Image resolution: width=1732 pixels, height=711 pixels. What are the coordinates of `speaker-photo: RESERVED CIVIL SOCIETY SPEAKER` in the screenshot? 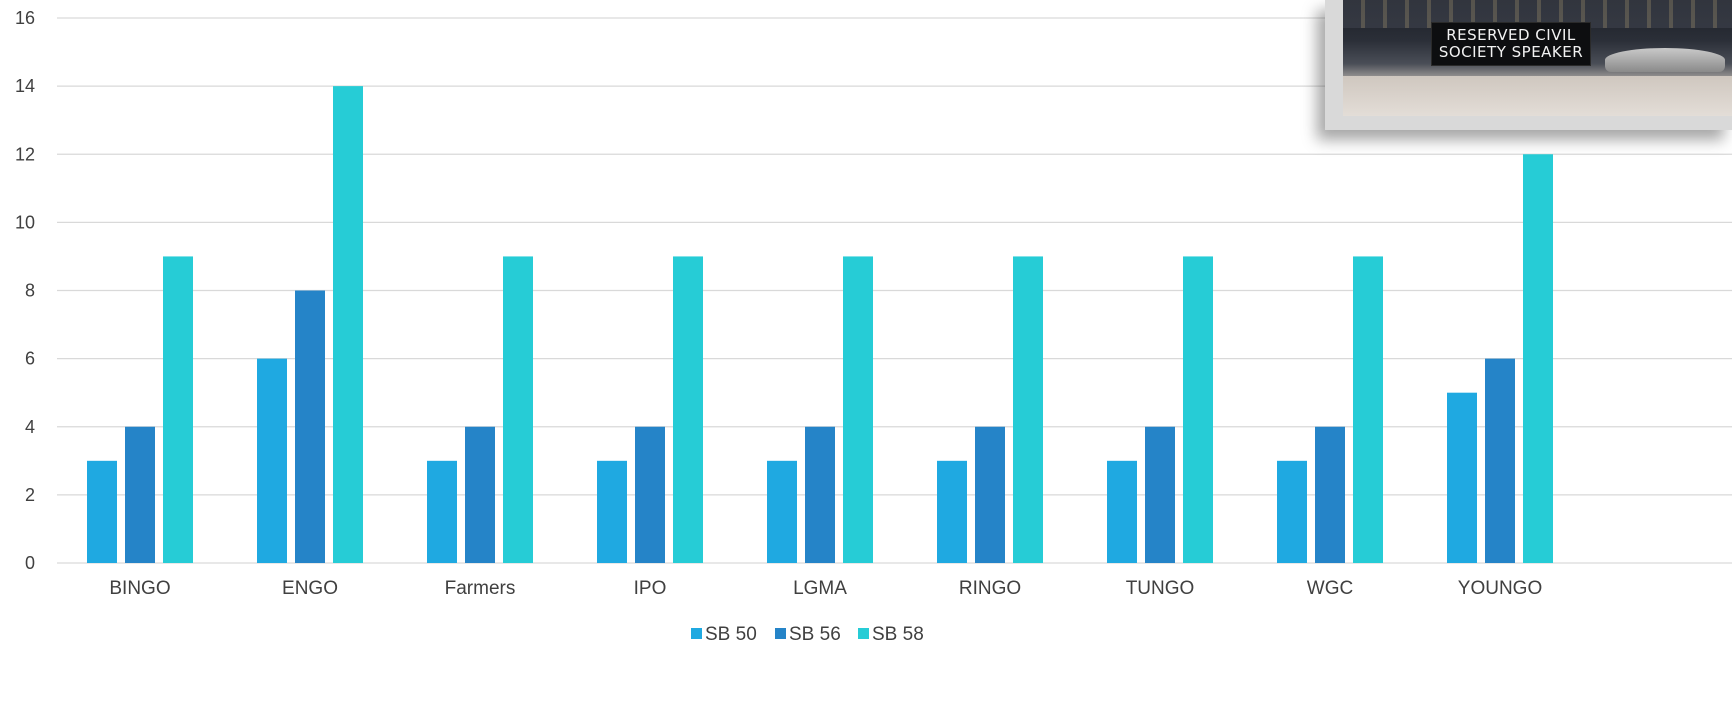 It's located at (1528, 65).